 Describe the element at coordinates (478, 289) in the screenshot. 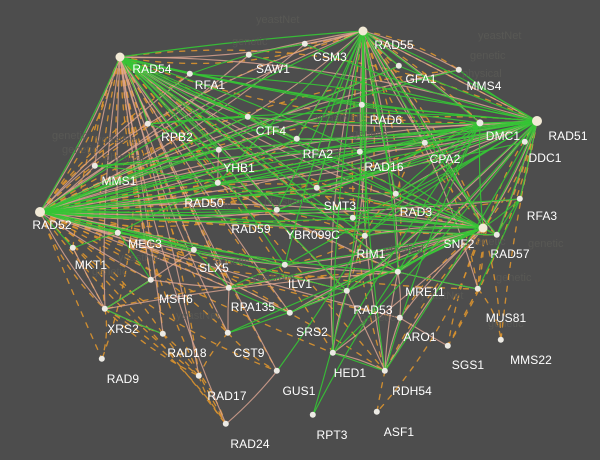

I see `graph-node-mus81` at that location.